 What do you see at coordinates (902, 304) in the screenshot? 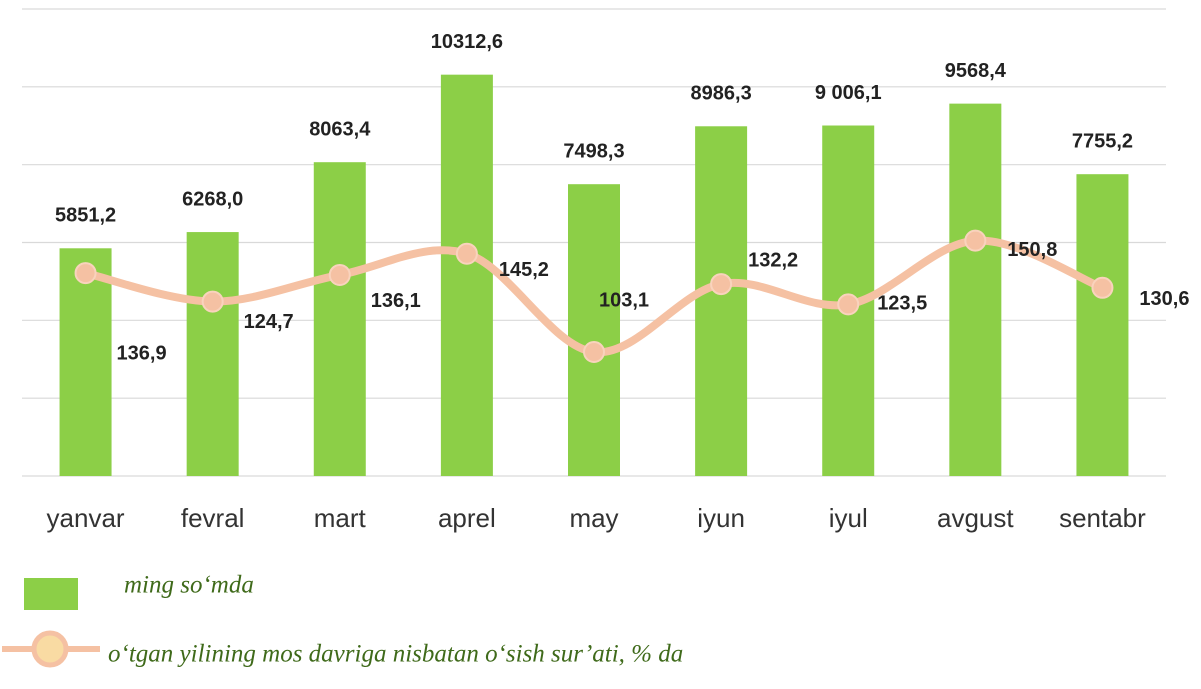
I see `line-value-label: 123,5` at bounding box center [902, 304].